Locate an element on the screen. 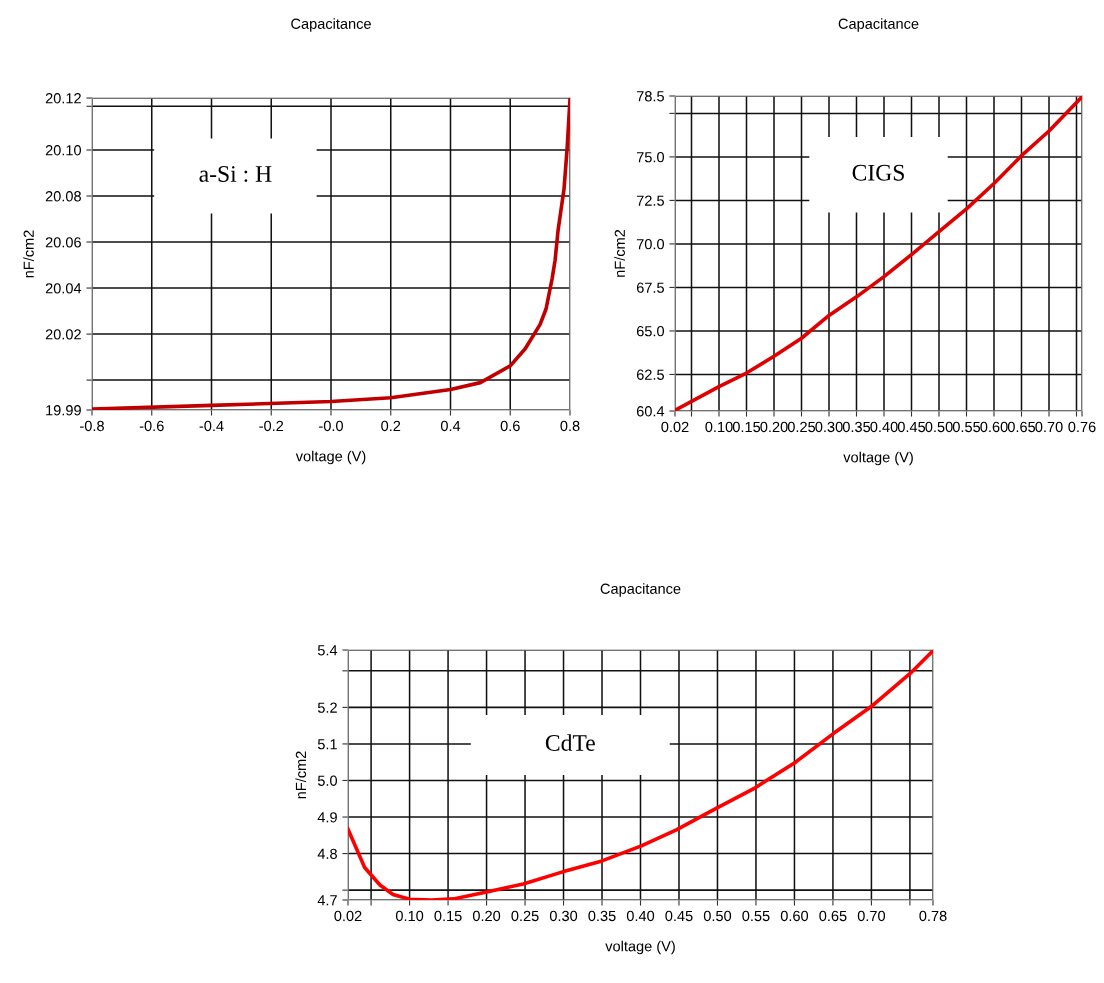  y-tick-label: 5.4 is located at coordinates (327, 650).